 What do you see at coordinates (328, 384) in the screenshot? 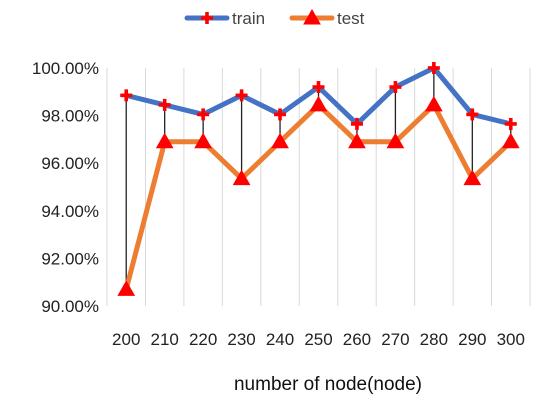
I see `x-axis-title: number of node(node)` at bounding box center [328, 384].